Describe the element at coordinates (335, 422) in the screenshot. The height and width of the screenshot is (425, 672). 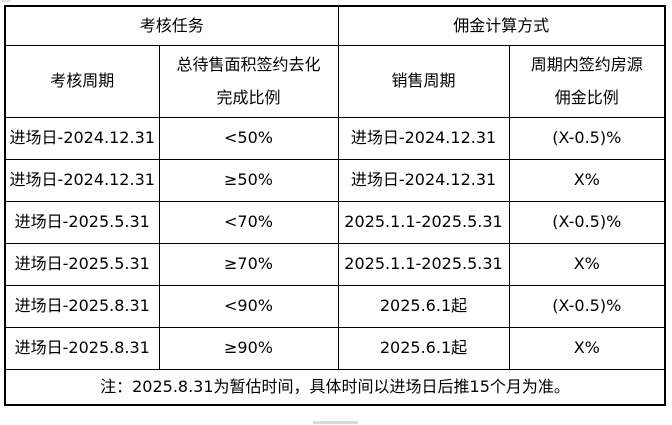
I see `scrollbar-fragment` at that location.